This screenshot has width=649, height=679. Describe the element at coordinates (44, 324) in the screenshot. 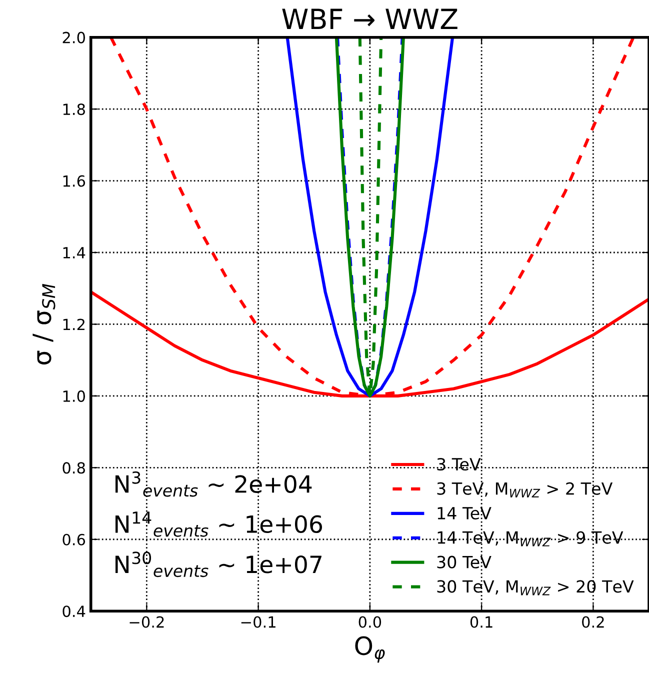

I see `y-axis-title: σ / σ$_{SM}$` at that location.